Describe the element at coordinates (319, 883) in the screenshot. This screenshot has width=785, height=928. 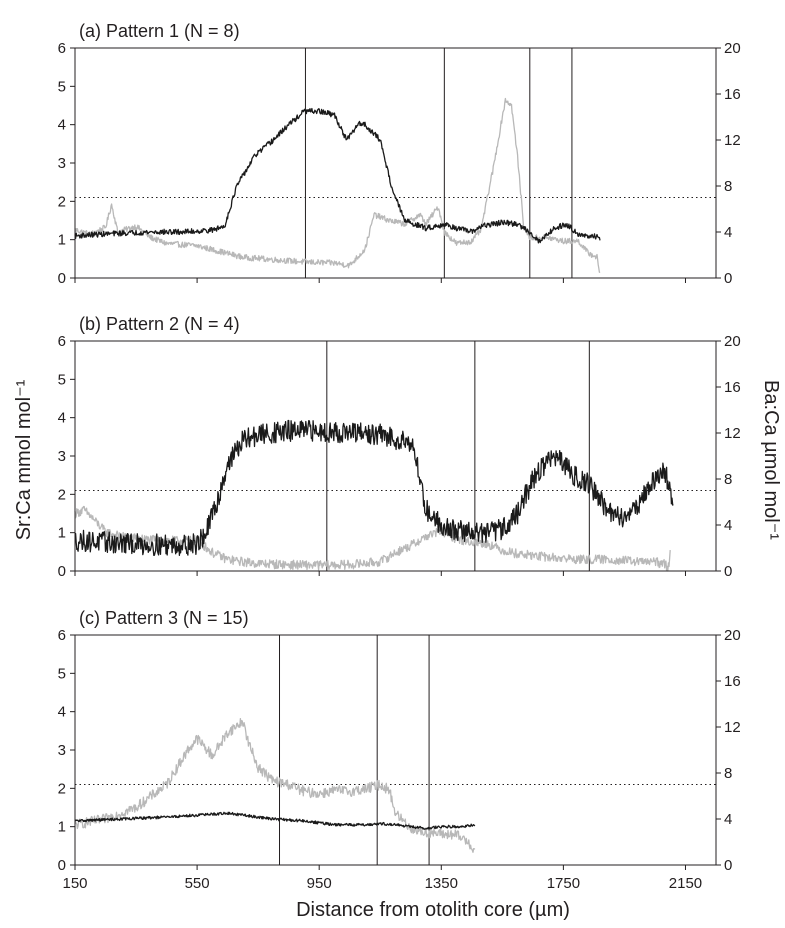
I see `x-tick-label: 950` at that location.